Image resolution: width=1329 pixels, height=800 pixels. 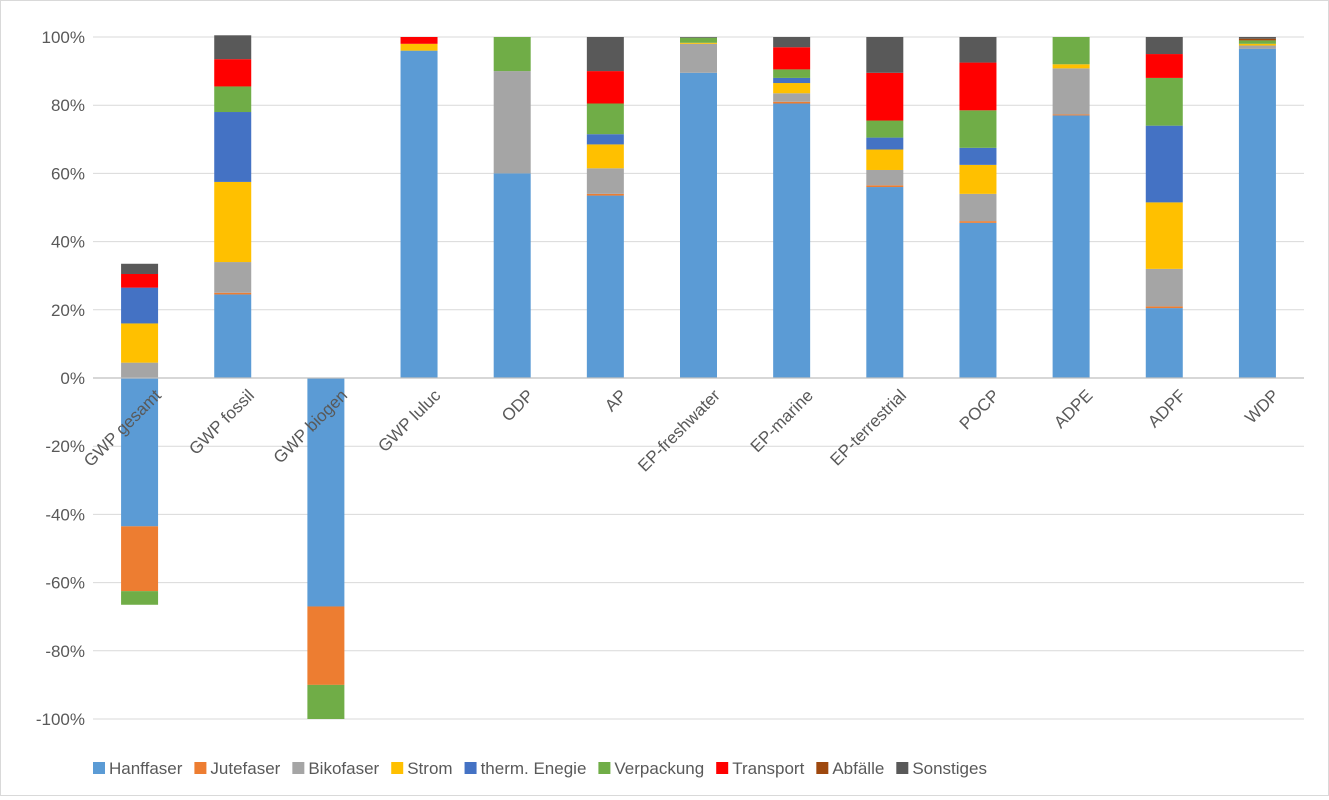 I want to click on bar-jutefaser-ap, so click(x=605, y=194).